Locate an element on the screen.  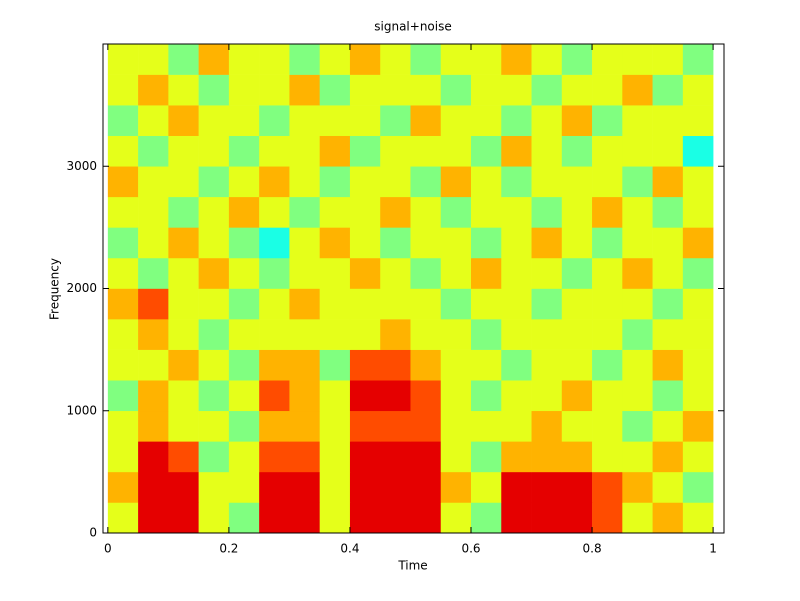
y-tick-label: 3000 is located at coordinates (81, 166).